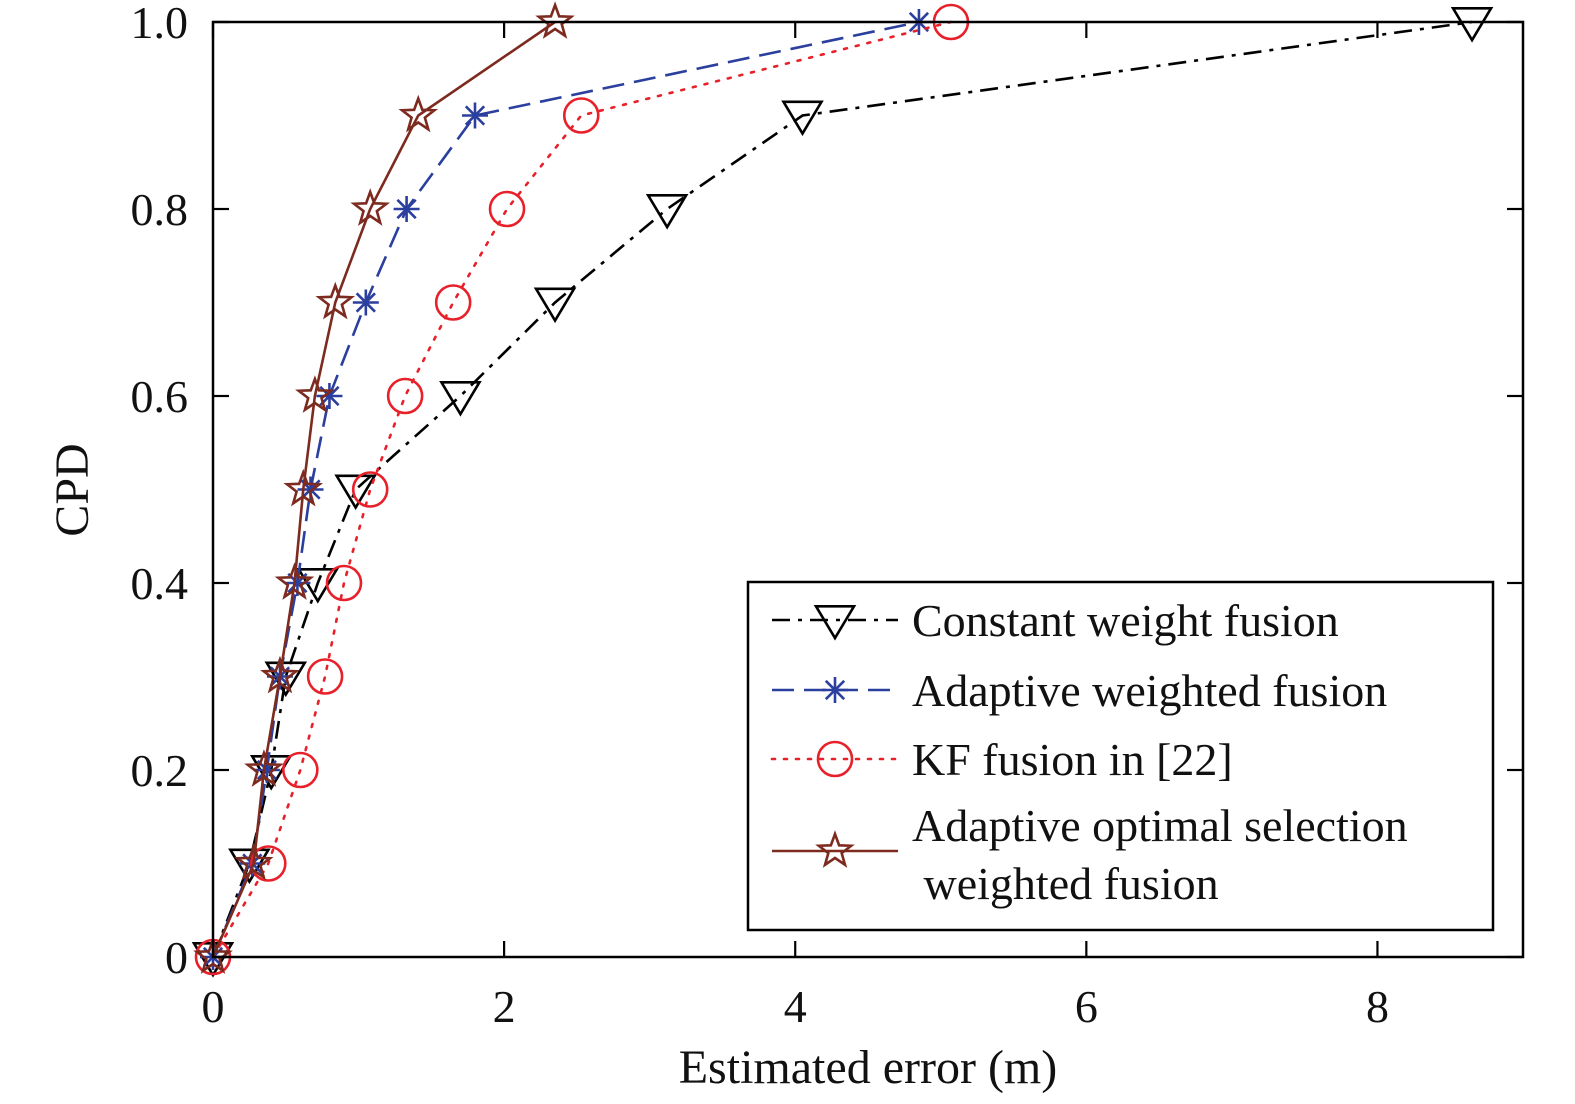 This screenshot has width=1575, height=1104. What do you see at coordinates (504, 1006) in the screenshot?
I see `x-tick-label: 2` at bounding box center [504, 1006].